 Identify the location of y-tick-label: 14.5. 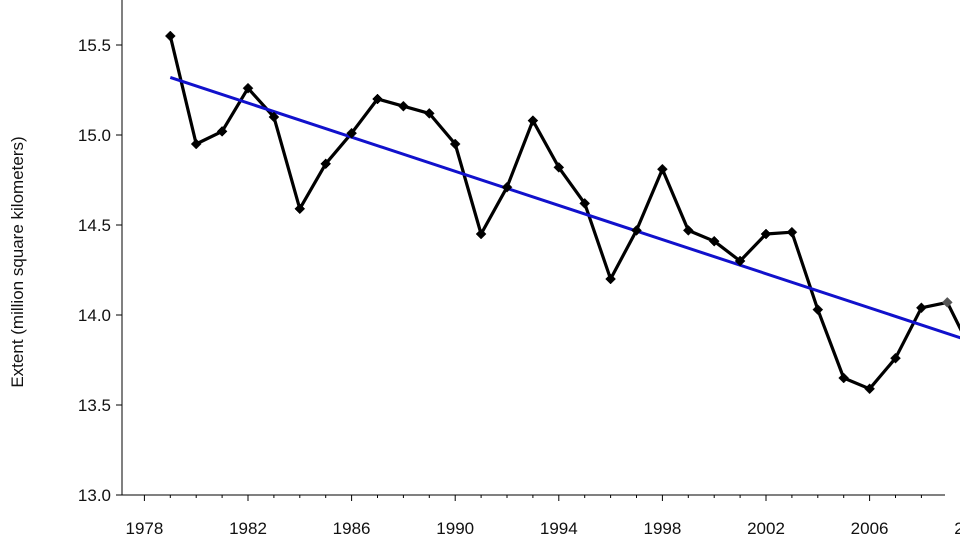
(94, 225).